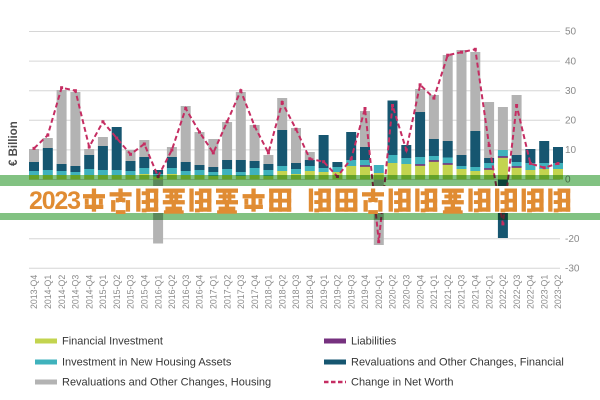 The width and height of the screenshot is (600, 400). What do you see at coordinates (558, 292) in the screenshot?
I see `svg-text: 2023-Q2` at bounding box center [558, 292].